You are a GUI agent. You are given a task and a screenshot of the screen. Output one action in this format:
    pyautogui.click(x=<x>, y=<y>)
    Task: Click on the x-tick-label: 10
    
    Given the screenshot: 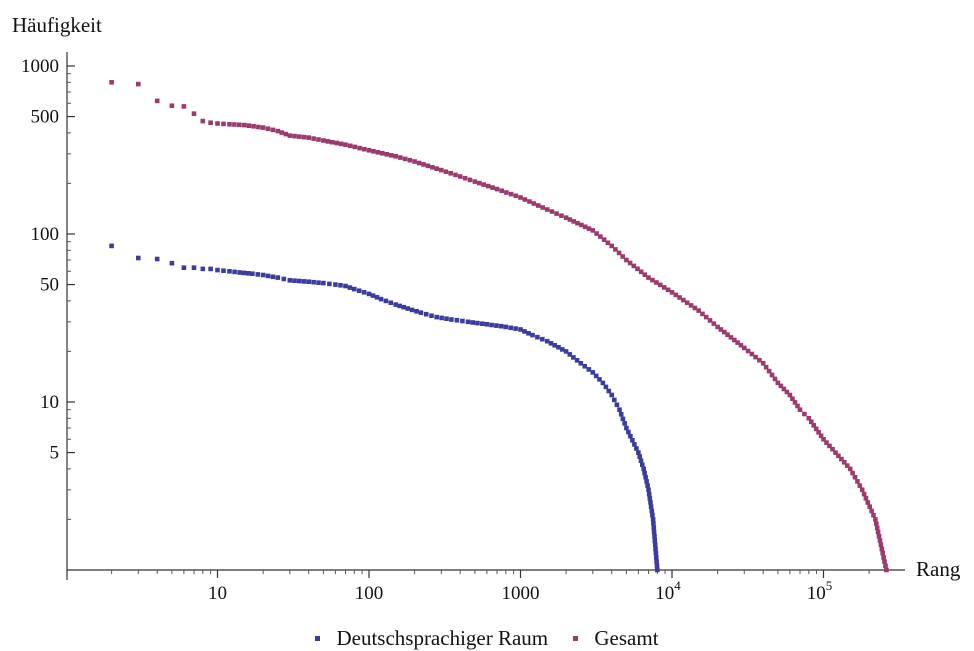 What is the action you would take?
    pyautogui.click(x=217, y=593)
    